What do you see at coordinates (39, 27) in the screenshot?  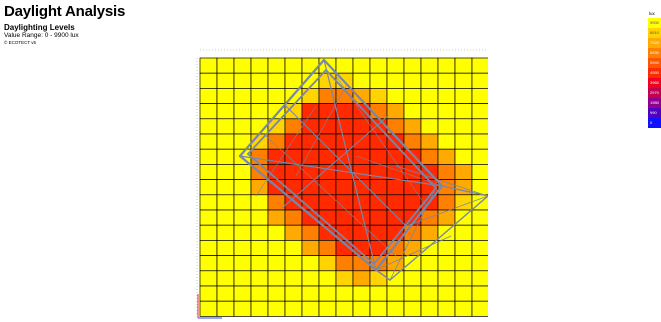 I see `report-subtitle: Daylighting Levels` at bounding box center [39, 27].